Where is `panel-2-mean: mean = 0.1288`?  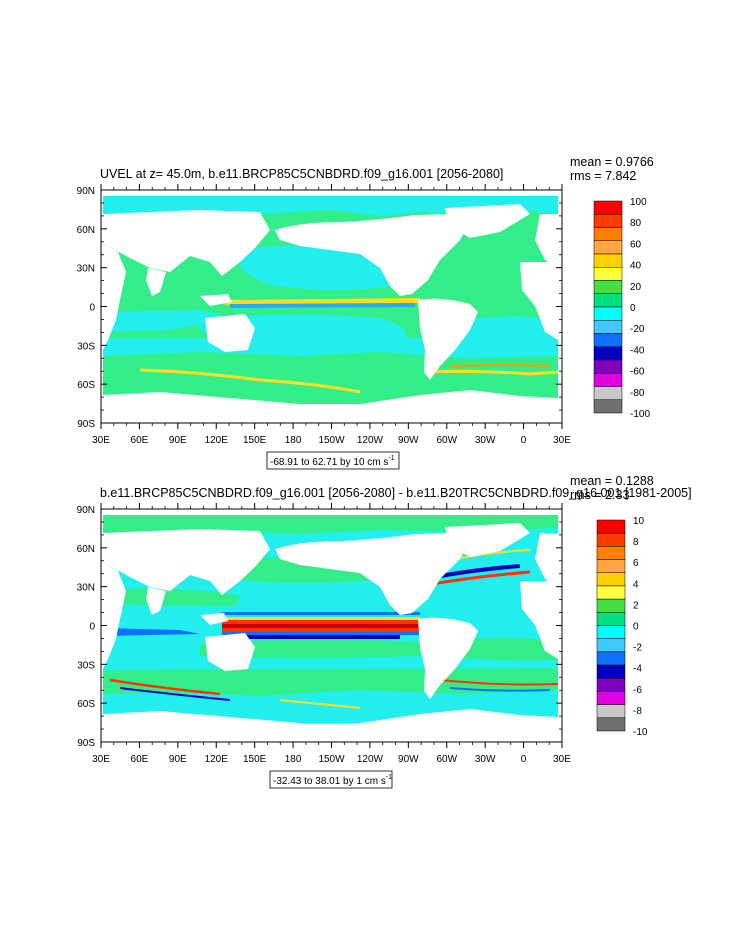 panel-2-mean: mean = 0.1288 is located at coordinates (612, 481).